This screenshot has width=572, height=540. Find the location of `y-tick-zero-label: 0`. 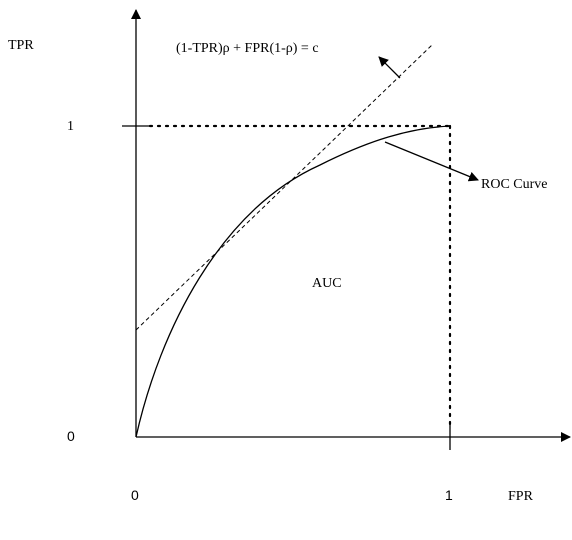

y-tick-zero-label: 0 is located at coordinates (71, 436).